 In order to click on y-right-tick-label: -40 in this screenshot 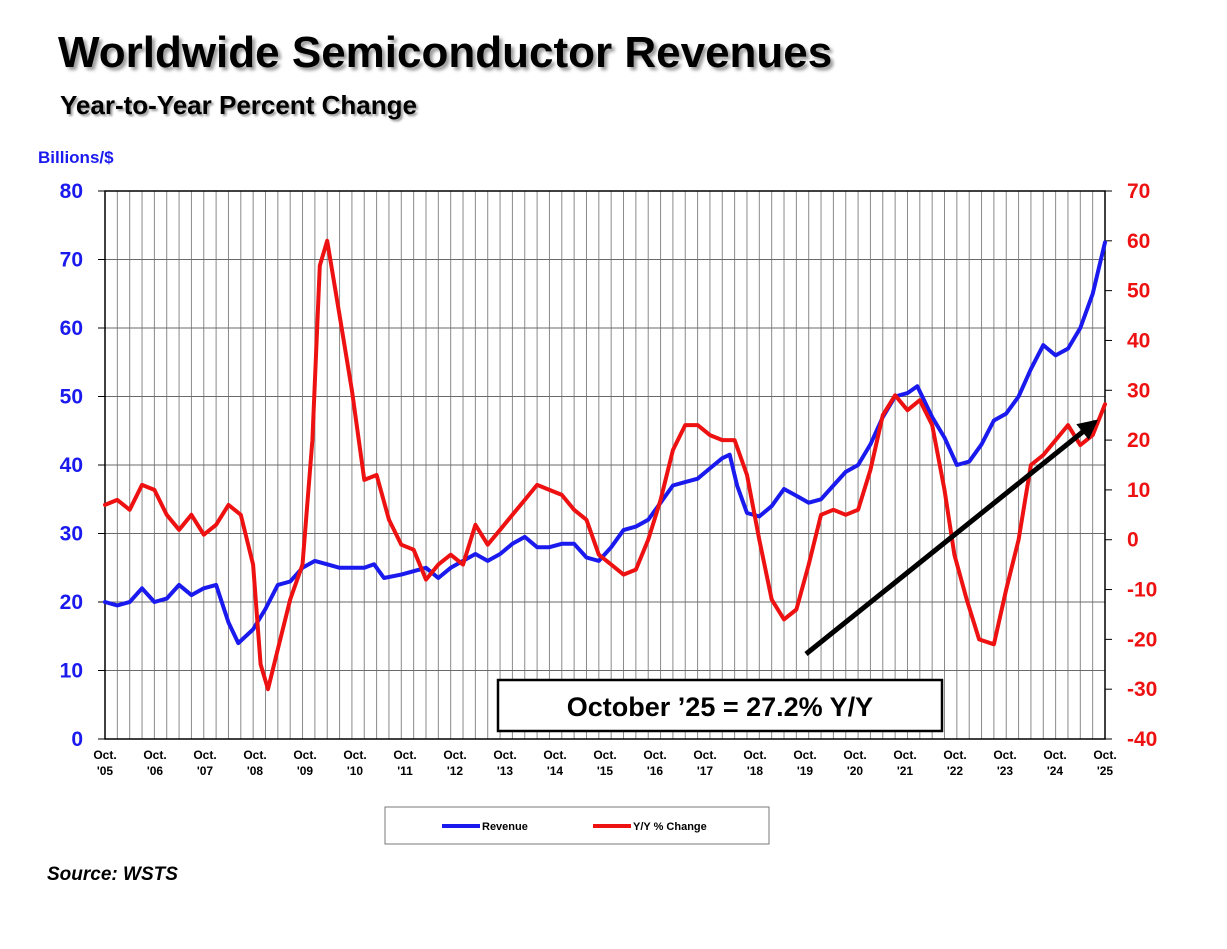, I will do `click(1142, 739)`.